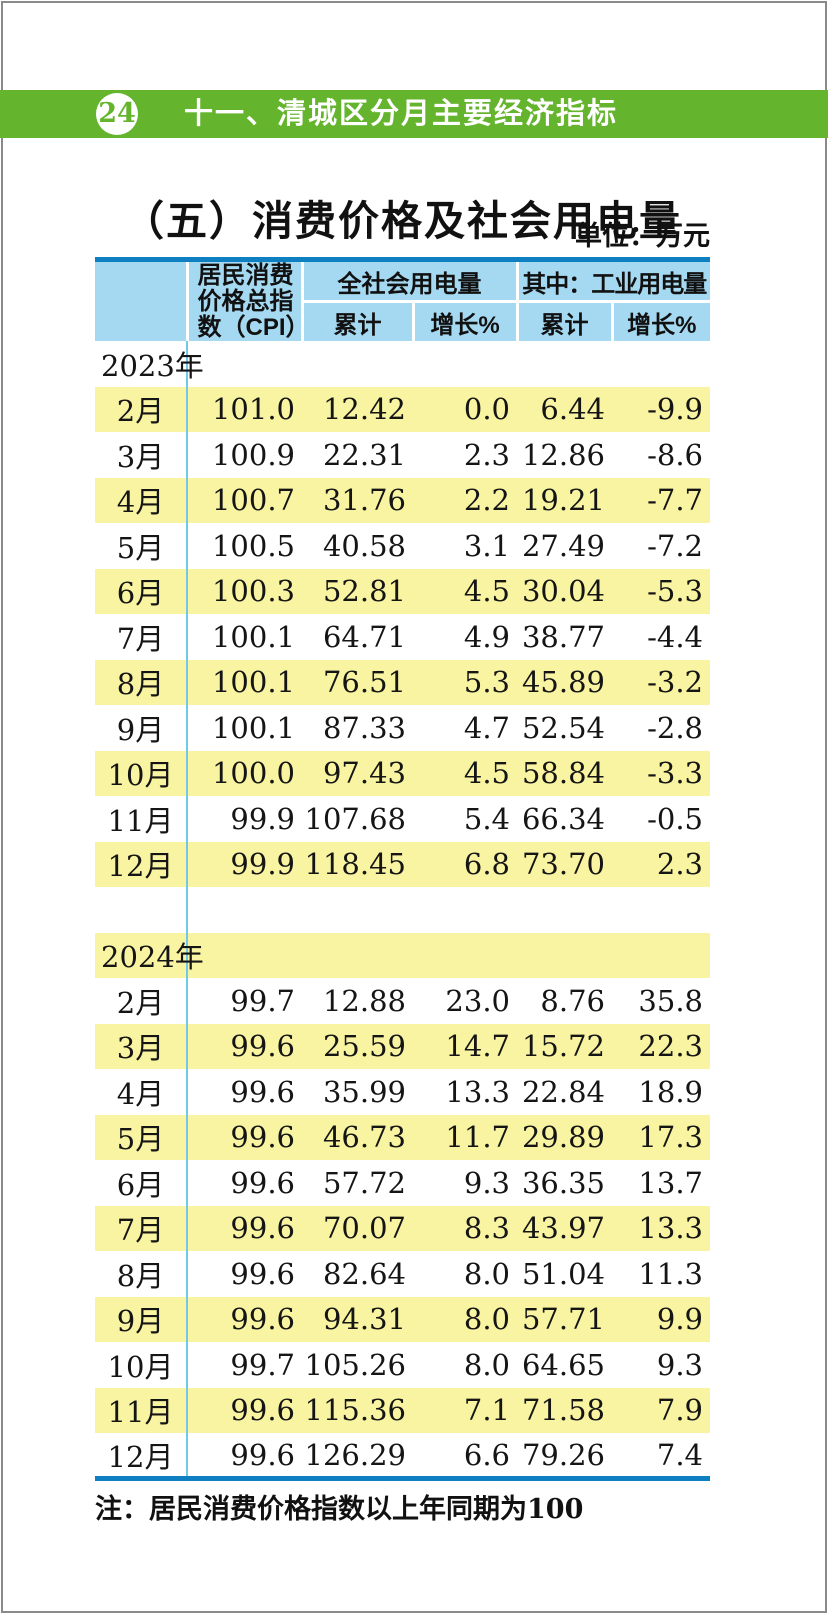  What do you see at coordinates (402, 221) in the screenshot?
I see `section-title: （五）消费价格及社会用电量` at bounding box center [402, 221].